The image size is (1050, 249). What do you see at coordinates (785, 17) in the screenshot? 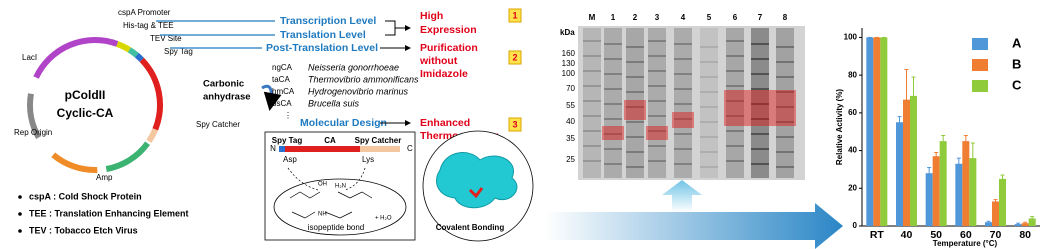
I see `lane-label: 8` at bounding box center [785, 17].